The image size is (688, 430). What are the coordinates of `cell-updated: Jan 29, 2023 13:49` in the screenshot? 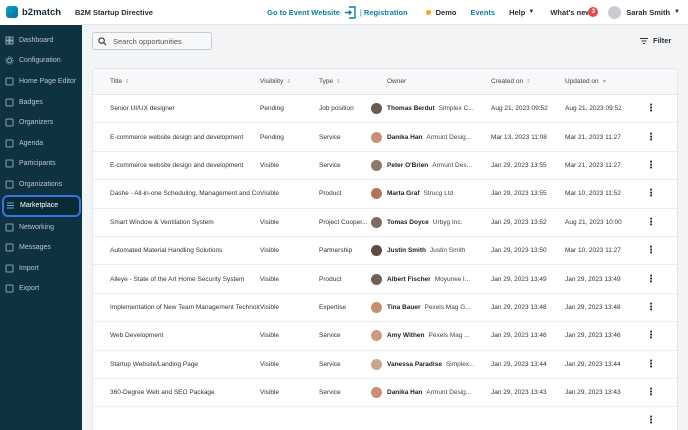 It's located at (593, 279).